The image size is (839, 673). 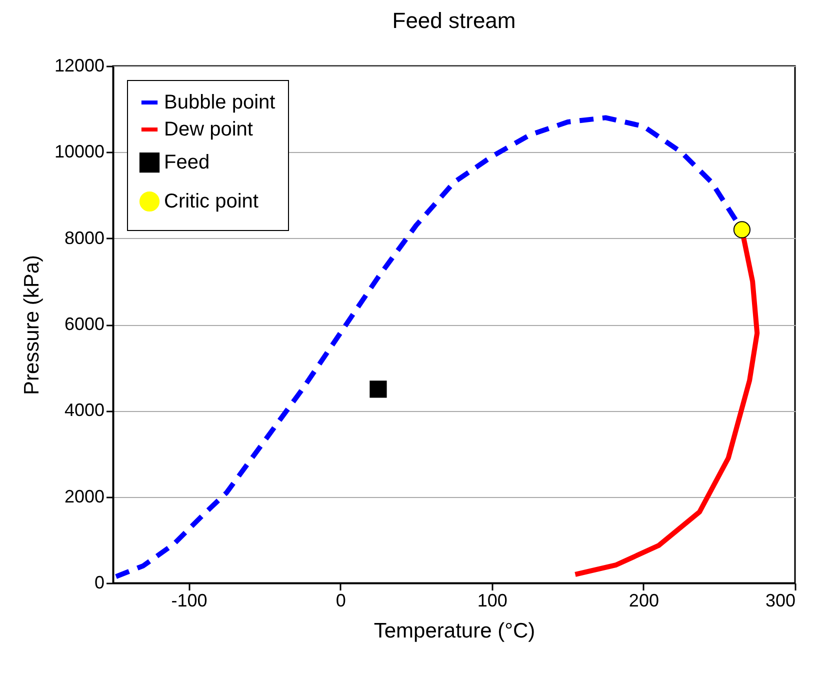 I want to click on x-tick-label: -100, so click(x=189, y=600).